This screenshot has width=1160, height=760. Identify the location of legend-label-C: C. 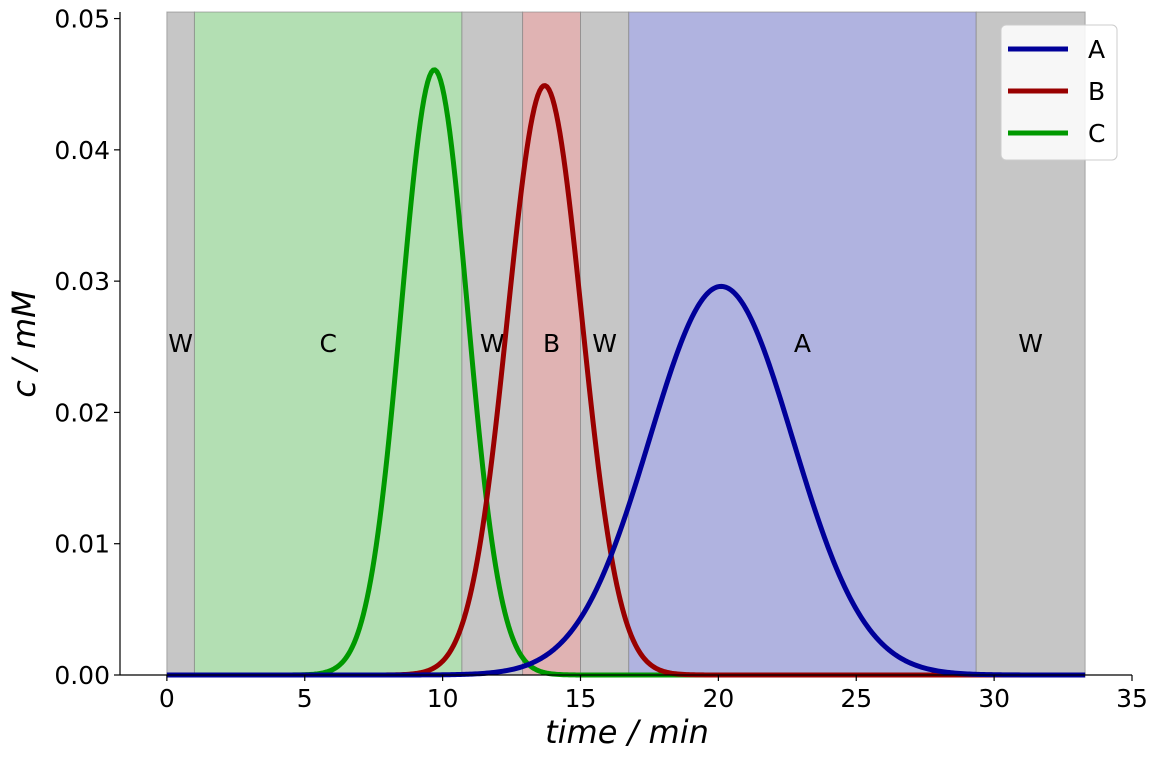
(1096, 133).